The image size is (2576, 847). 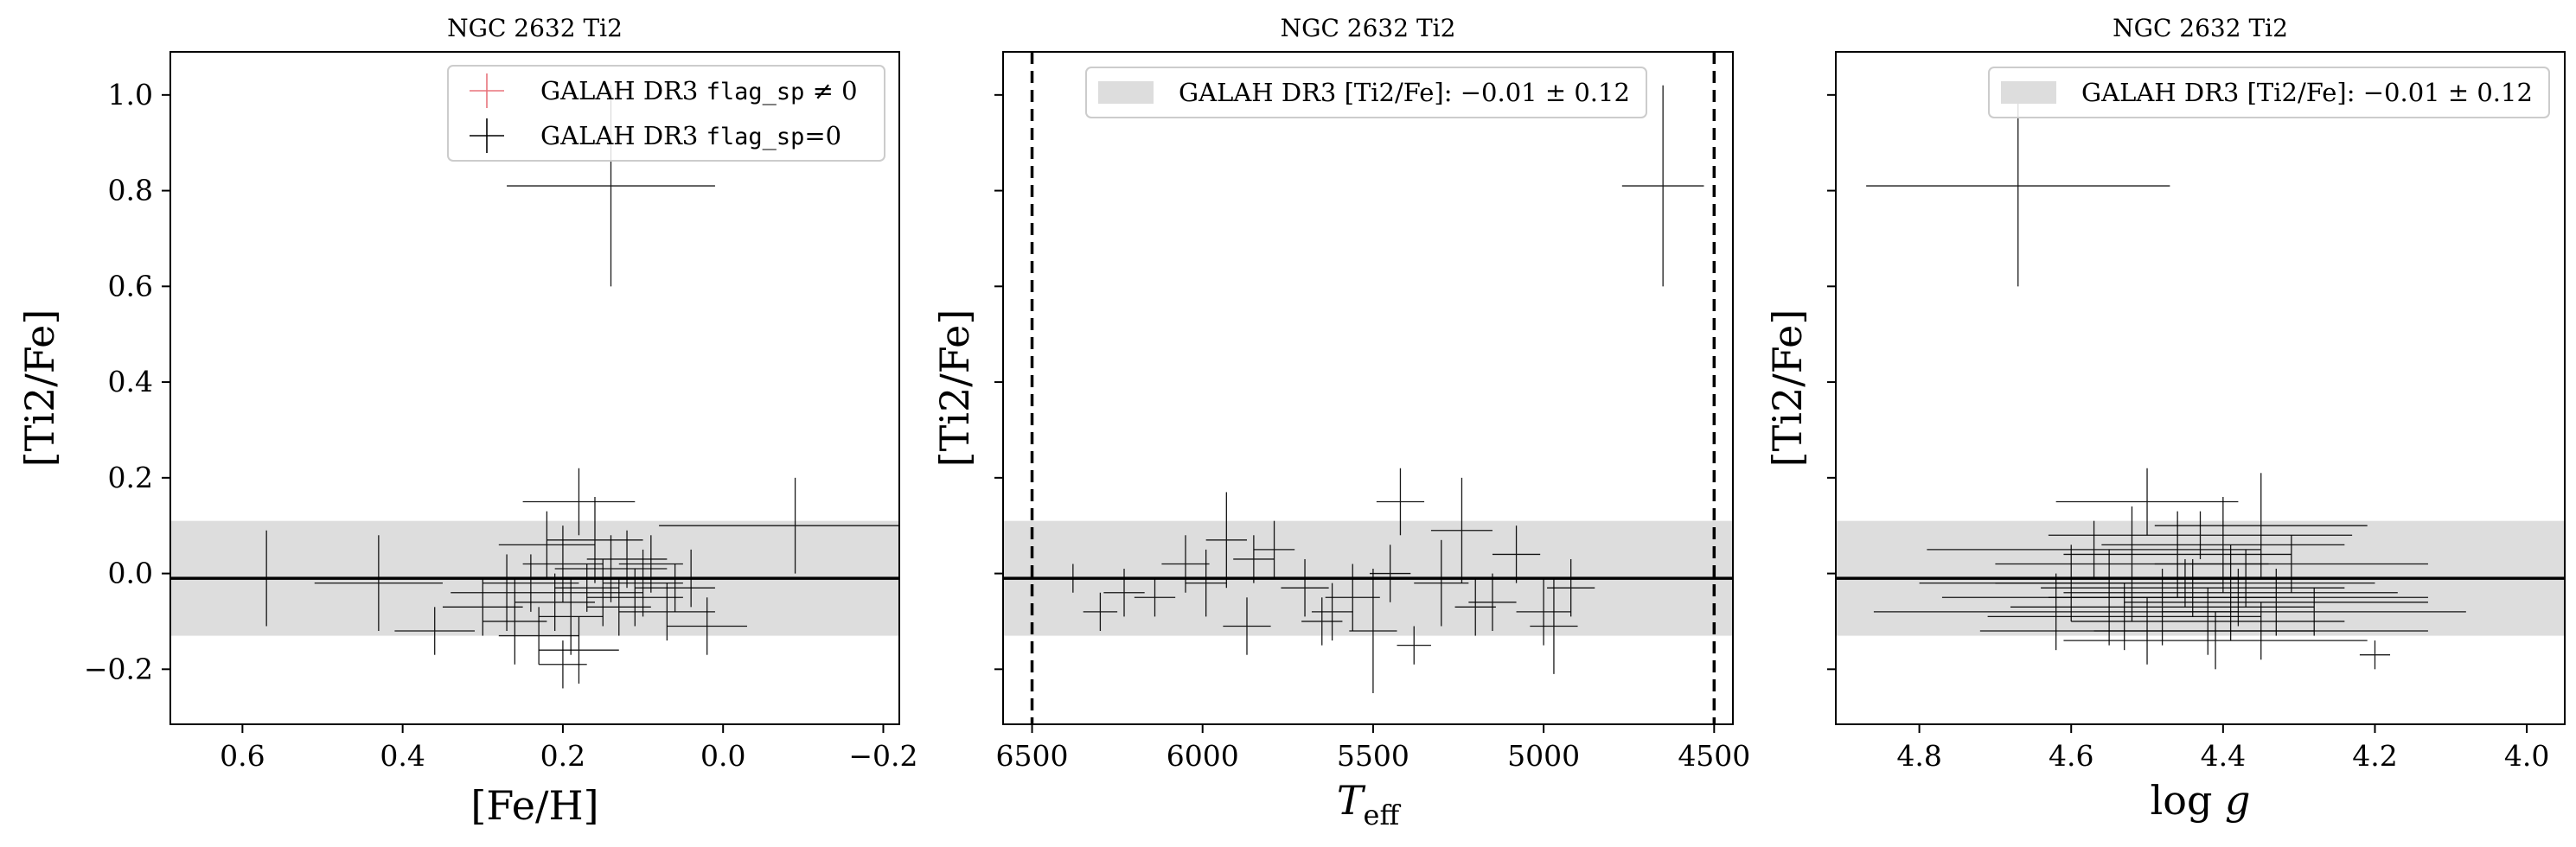 I want to click on x-tick-label: 4.0, so click(x=2527, y=756).